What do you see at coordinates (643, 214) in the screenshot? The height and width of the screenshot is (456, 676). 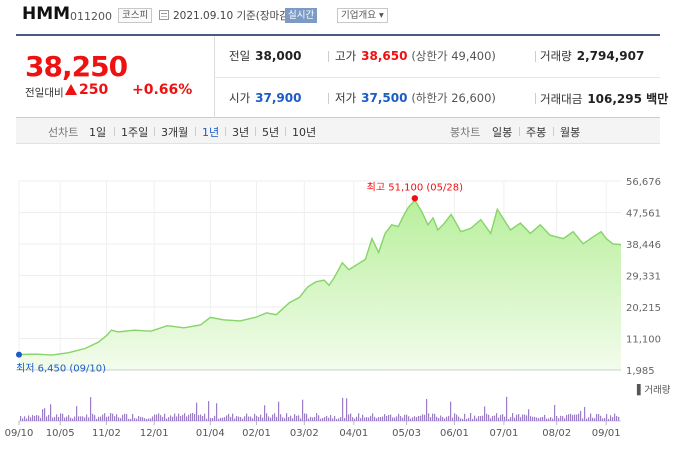 I see `y-tick-label: 47,561` at bounding box center [643, 214].